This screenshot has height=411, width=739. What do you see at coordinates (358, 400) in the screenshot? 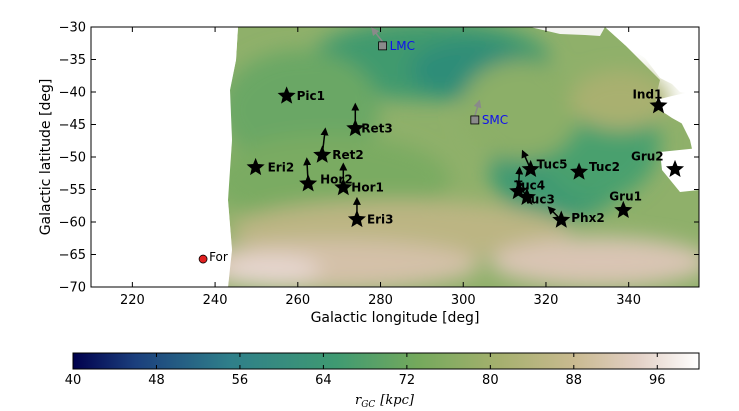
I see `colorbar-label-main: r` at bounding box center [358, 400].